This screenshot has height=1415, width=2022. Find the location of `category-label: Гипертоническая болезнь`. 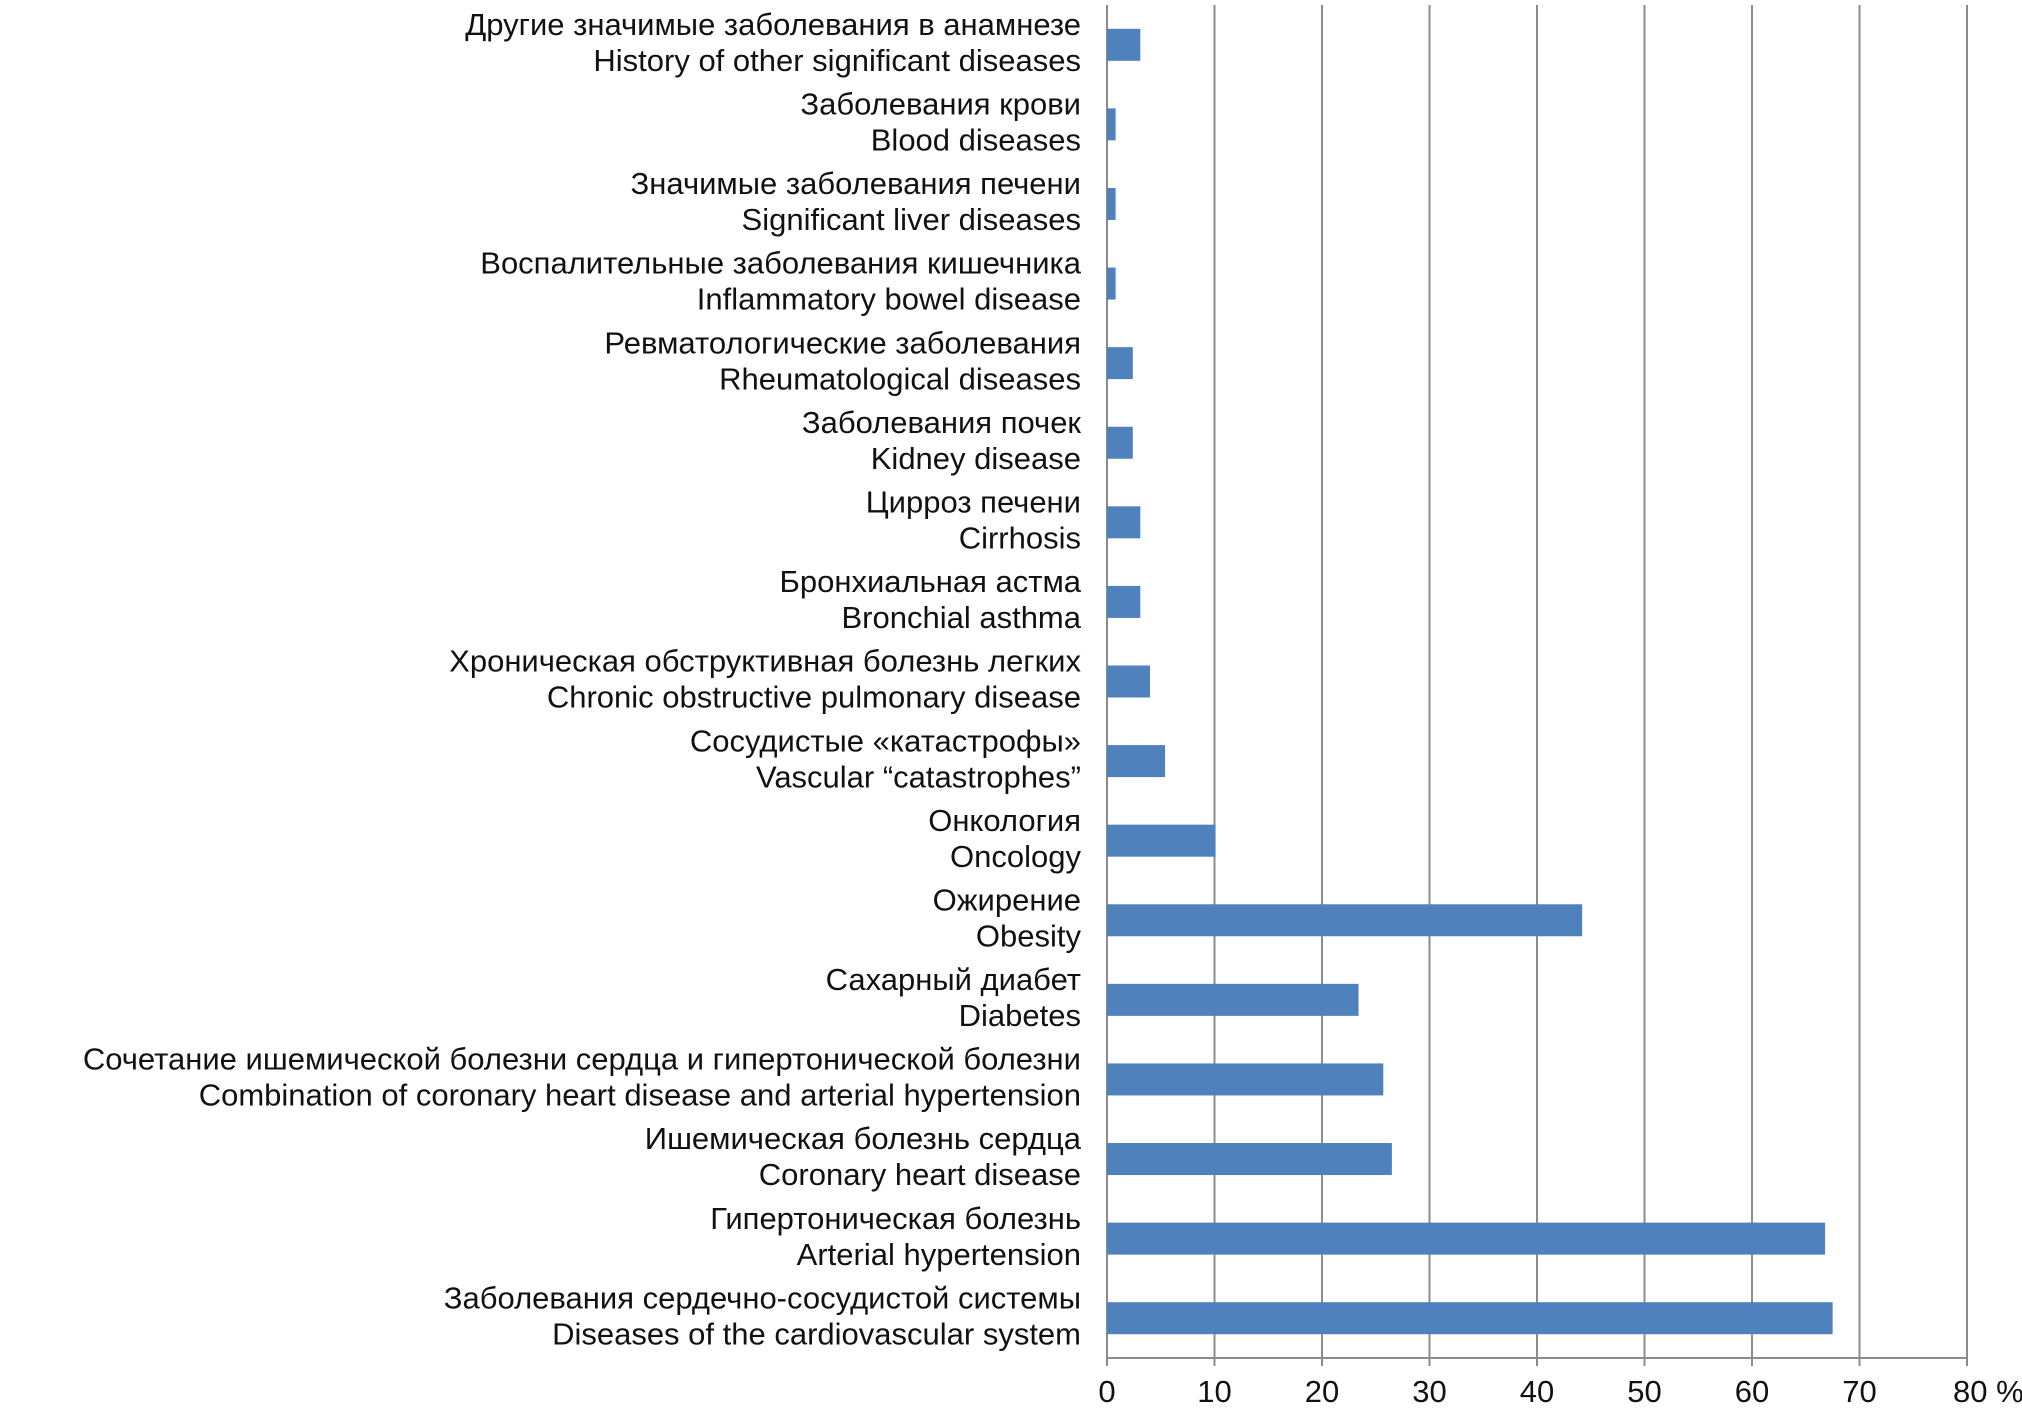

category-label: Гипертоническая болезнь is located at coordinates (895, 1218).